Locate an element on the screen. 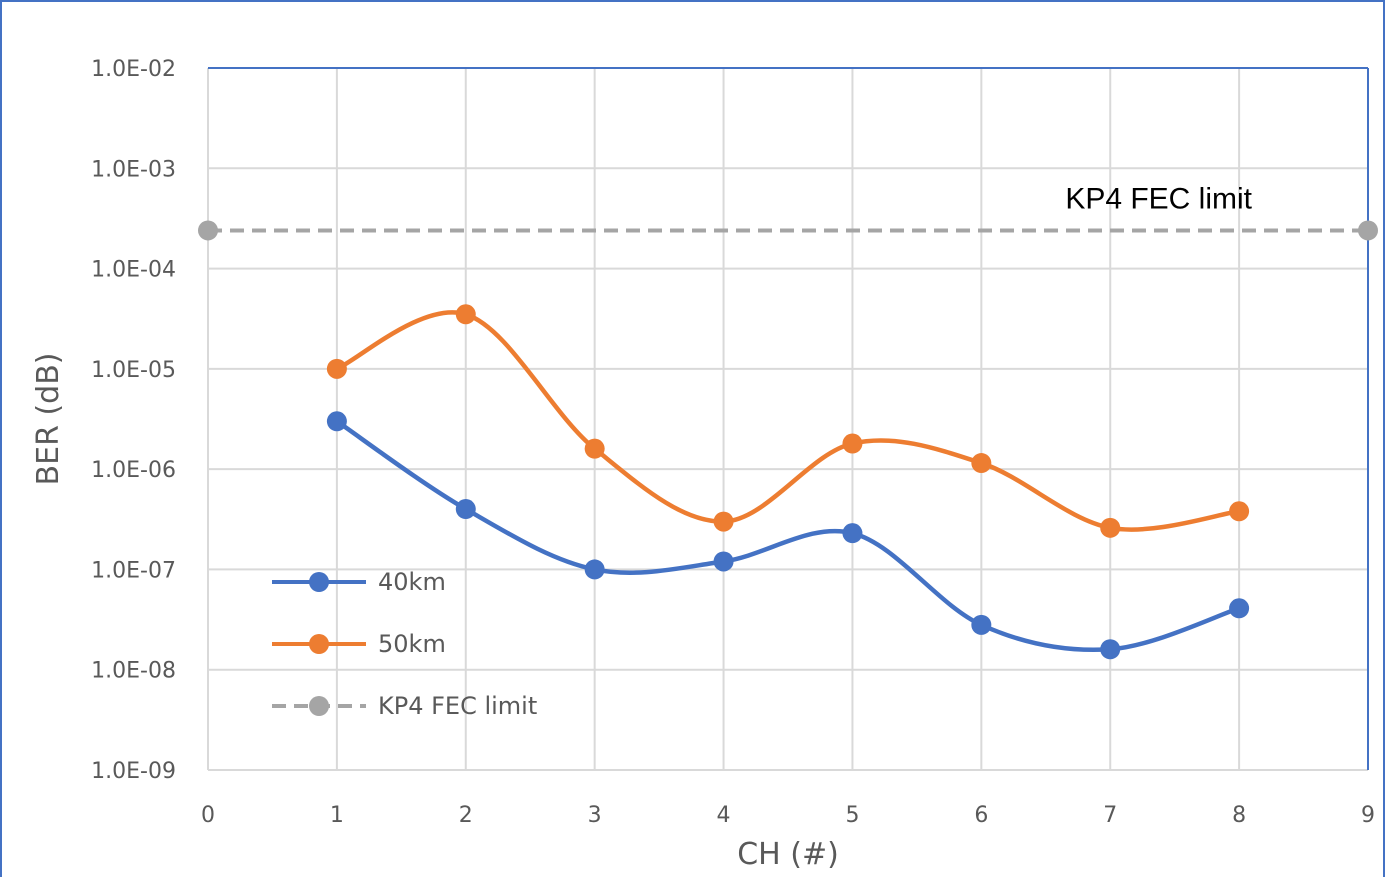 This screenshot has height=877, width=1389. y-tick-label: 1.0E-05 is located at coordinates (133, 370).